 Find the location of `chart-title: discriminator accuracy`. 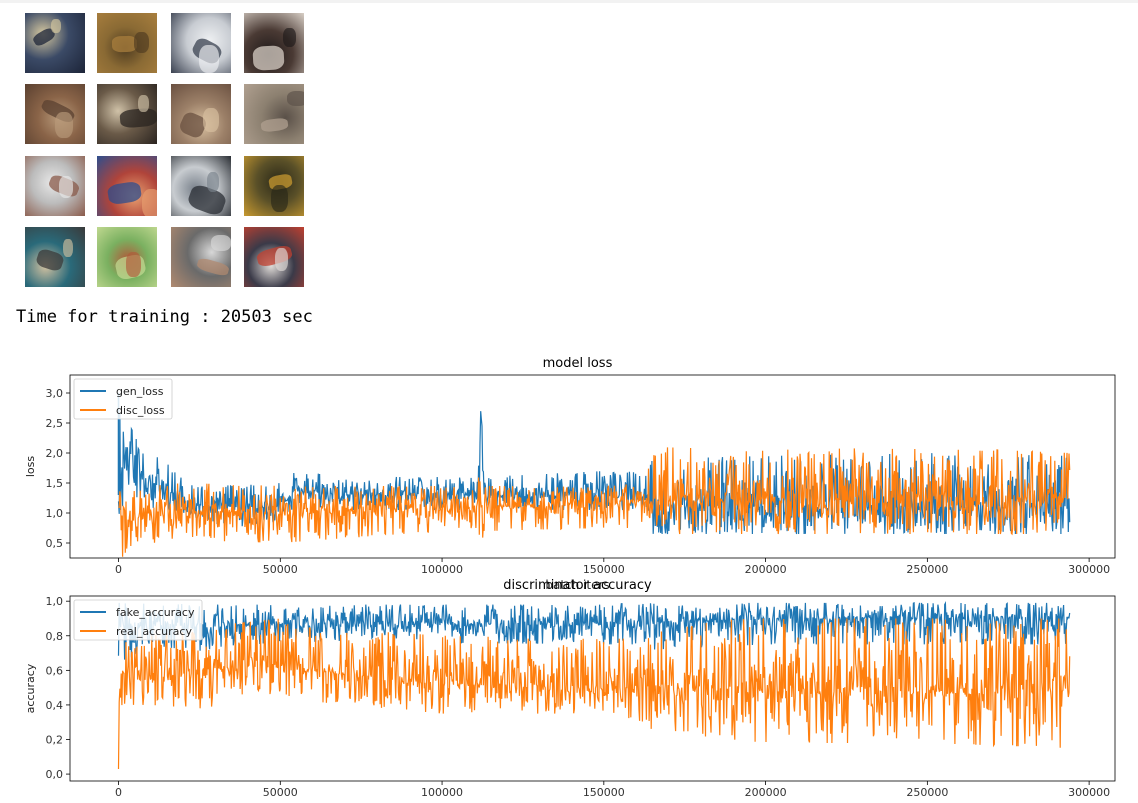

chart-title: discriminator accuracy is located at coordinates (577, 585).